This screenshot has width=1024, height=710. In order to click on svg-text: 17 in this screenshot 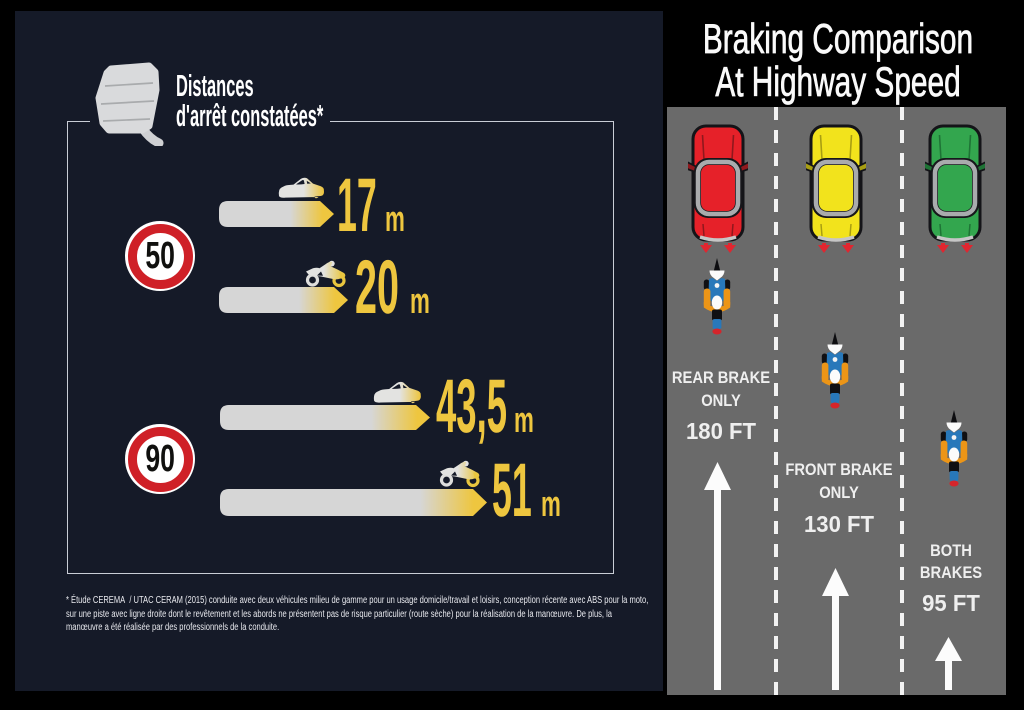, I will do `click(357, 205)`.